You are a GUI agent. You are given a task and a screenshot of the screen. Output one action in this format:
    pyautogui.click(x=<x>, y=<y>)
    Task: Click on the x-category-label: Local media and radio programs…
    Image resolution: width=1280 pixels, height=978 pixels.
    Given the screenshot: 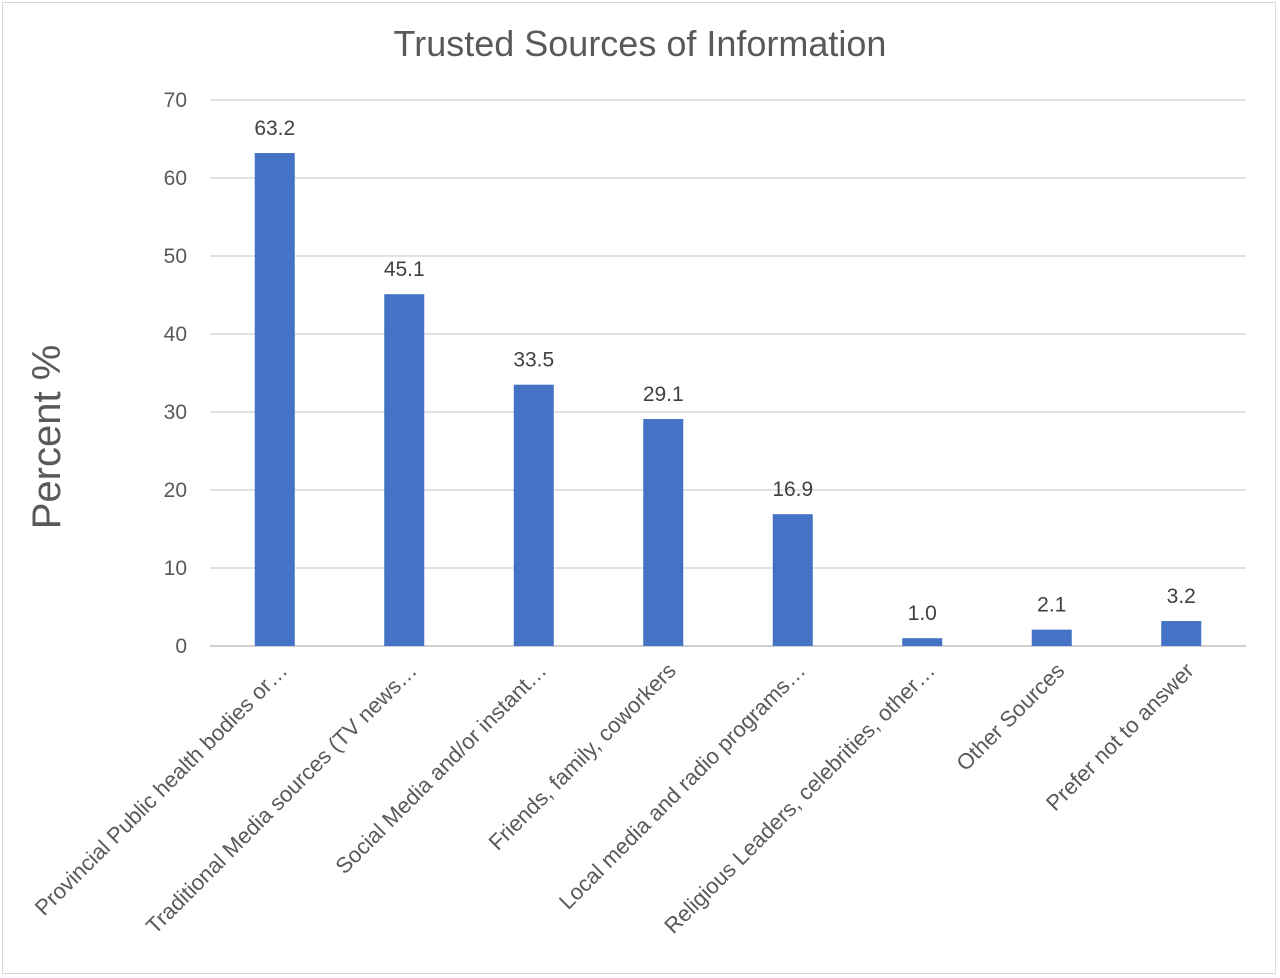 What is the action you would take?
    pyautogui.click(x=682, y=786)
    